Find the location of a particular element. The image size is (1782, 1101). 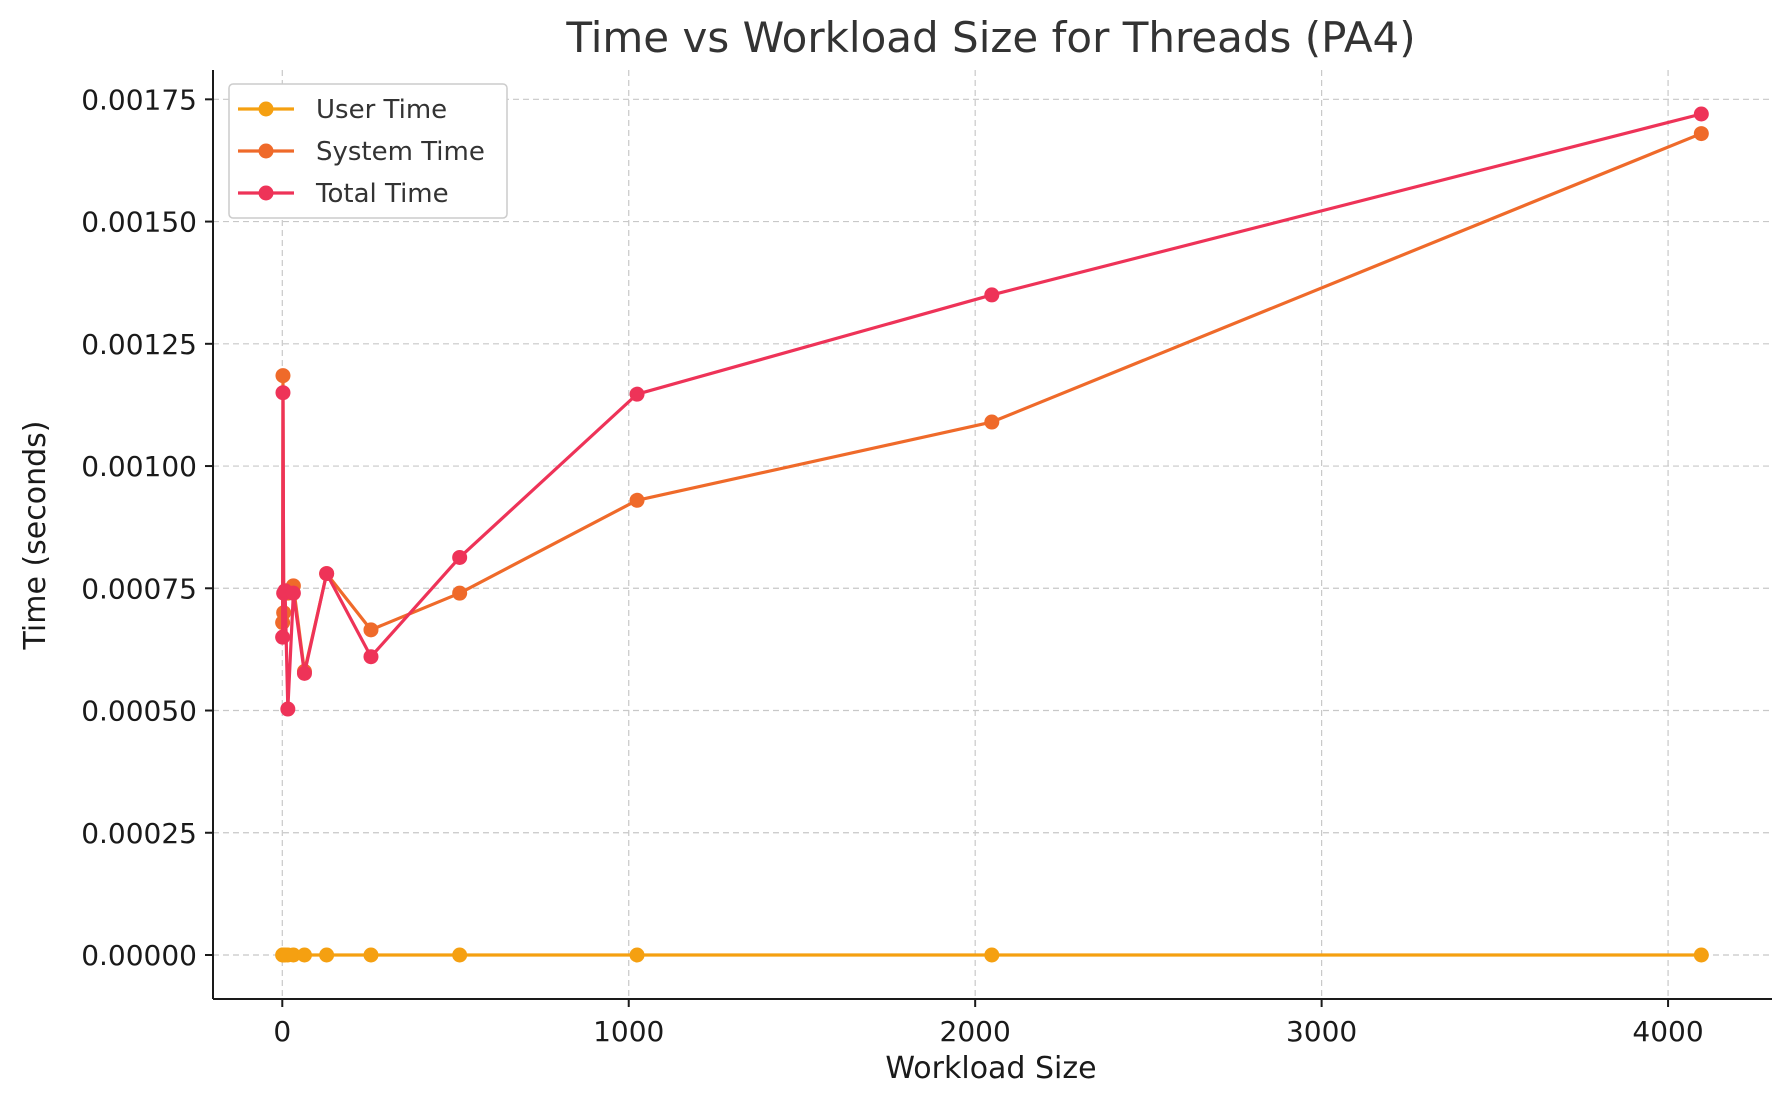

y-tick-label: 0.00175 is located at coordinates (139, 99).